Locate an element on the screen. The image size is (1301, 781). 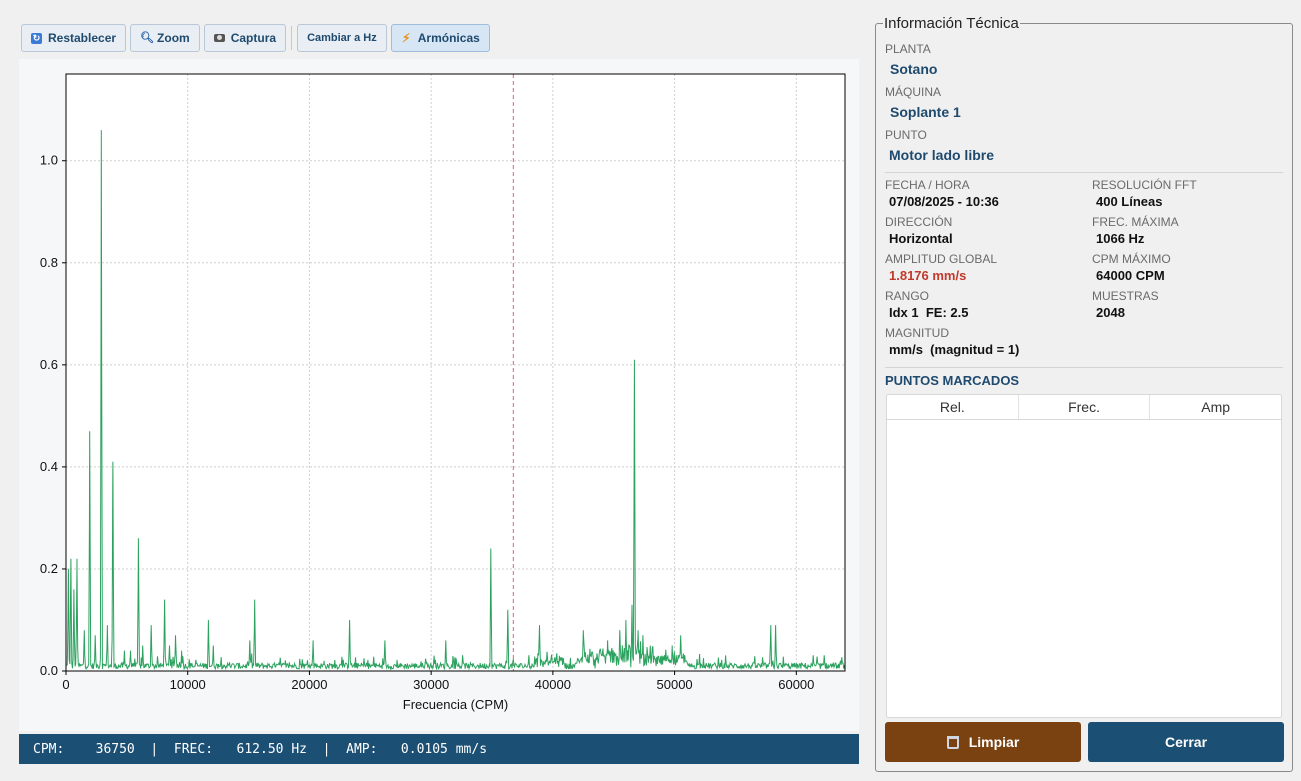
magnitud-value: mm/s (magnitud = 1) is located at coordinates (954, 349).